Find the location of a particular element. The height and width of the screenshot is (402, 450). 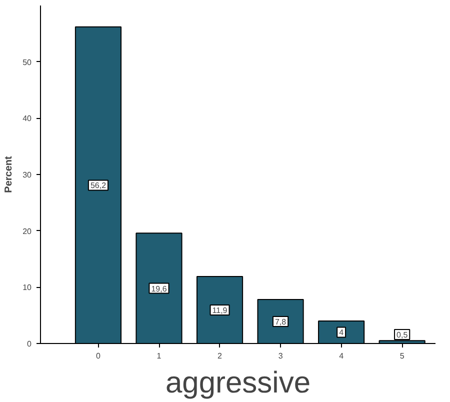

data-label: 19,6 is located at coordinates (159, 289).